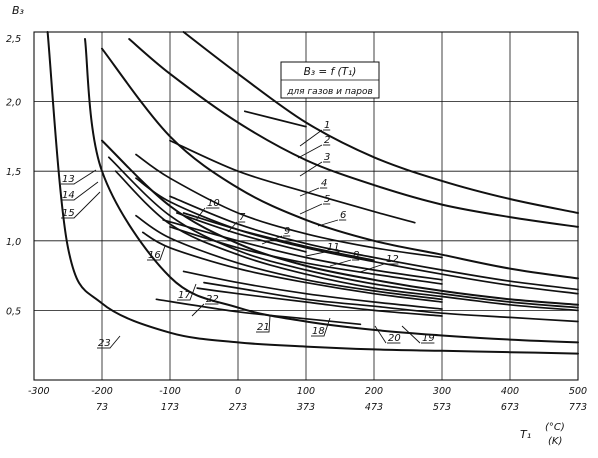 Image resolution: width=598 pixels, height=458 pixels. Describe the element at coordinates (329, 92) in the screenshot. I see `legend-subtitle: для газов и паров` at that location.